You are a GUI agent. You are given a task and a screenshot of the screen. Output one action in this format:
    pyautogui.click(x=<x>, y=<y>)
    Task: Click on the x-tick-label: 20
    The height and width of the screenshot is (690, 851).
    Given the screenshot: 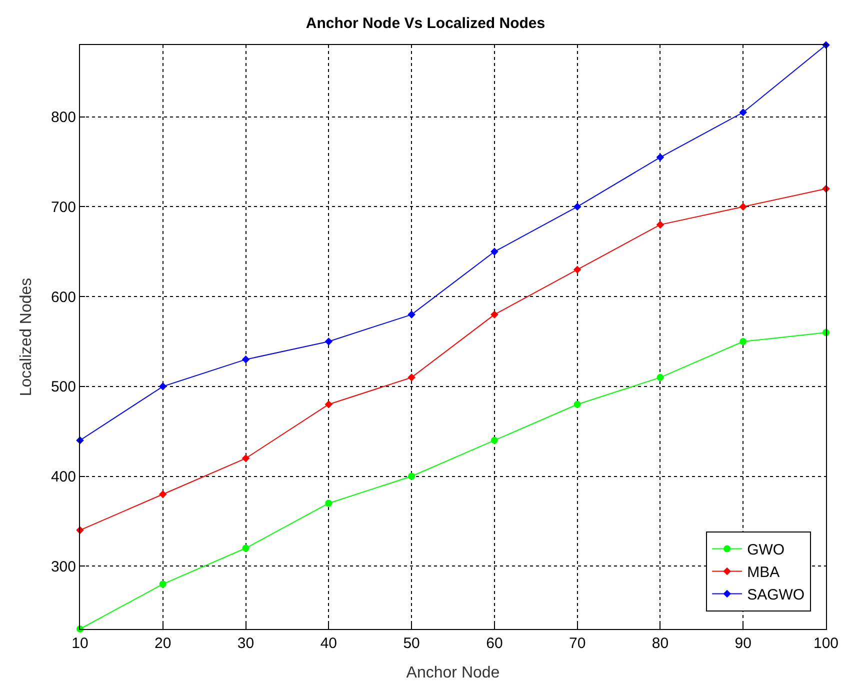 What is the action you would take?
    pyautogui.click(x=163, y=643)
    